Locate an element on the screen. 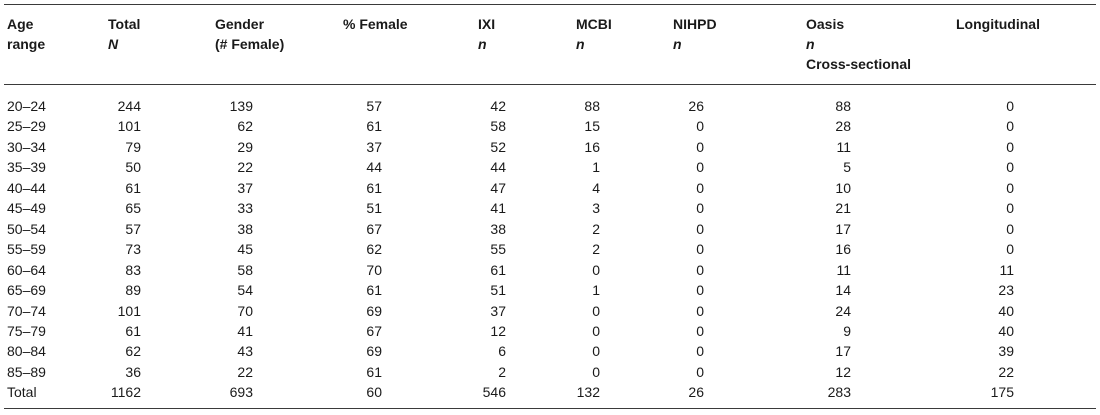 The height and width of the screenshot is (415, 1100). table-cell: 244 is located at coordinates (129, 106).